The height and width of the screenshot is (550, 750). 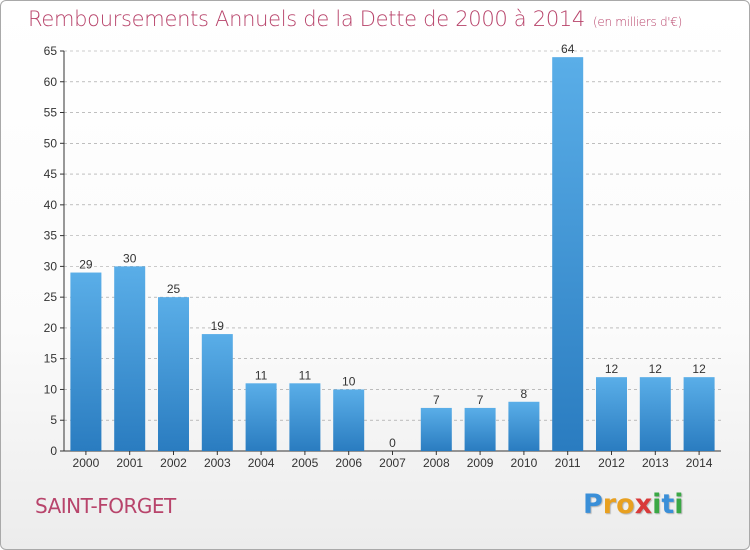 I want to click on data-label-2001: 30, so click(x=130, y=258).